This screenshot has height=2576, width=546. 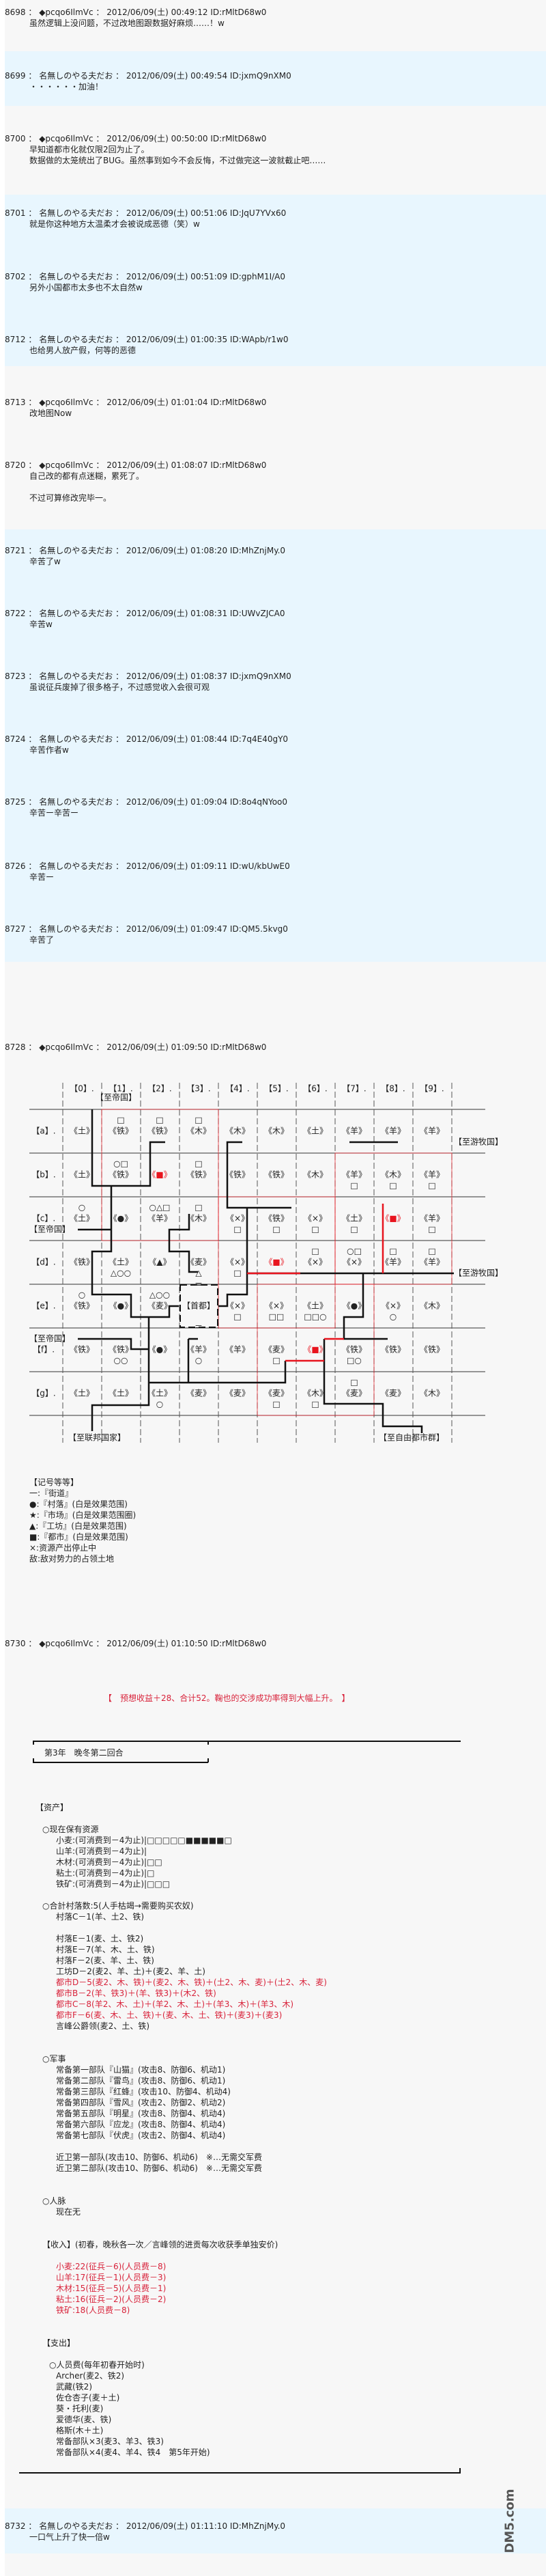 What do you see at coordinates (141, 2135) in the screenshot?
I see `report-line: 常备第七部队『伏虎』(攻击2、防御4、机动4)` at bounding box center [141, 2135].